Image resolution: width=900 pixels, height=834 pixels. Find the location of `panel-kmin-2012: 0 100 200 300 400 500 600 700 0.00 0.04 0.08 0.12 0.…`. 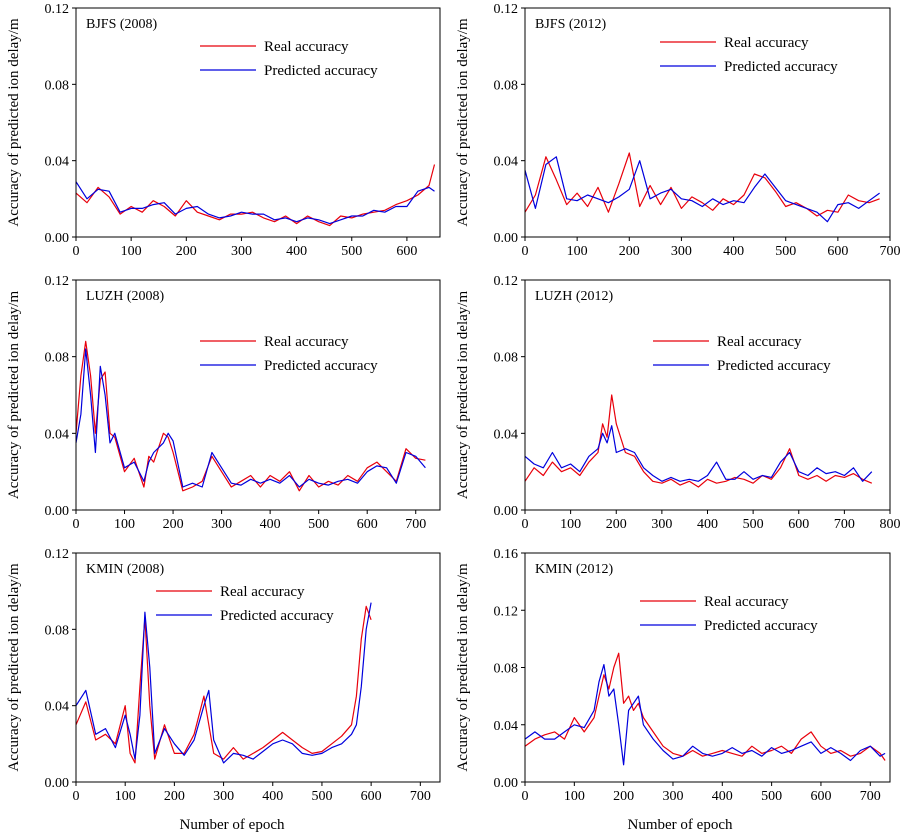

panel-kmin-2012: 0 100 200 300 400 500 600 700 0.00 0.04 0.08 0.12 0.… is located at coordinates (673, 675).